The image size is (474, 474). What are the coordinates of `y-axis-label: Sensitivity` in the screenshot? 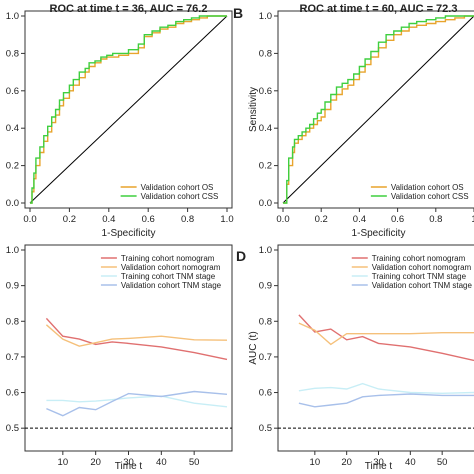 It's located at (253, 109).